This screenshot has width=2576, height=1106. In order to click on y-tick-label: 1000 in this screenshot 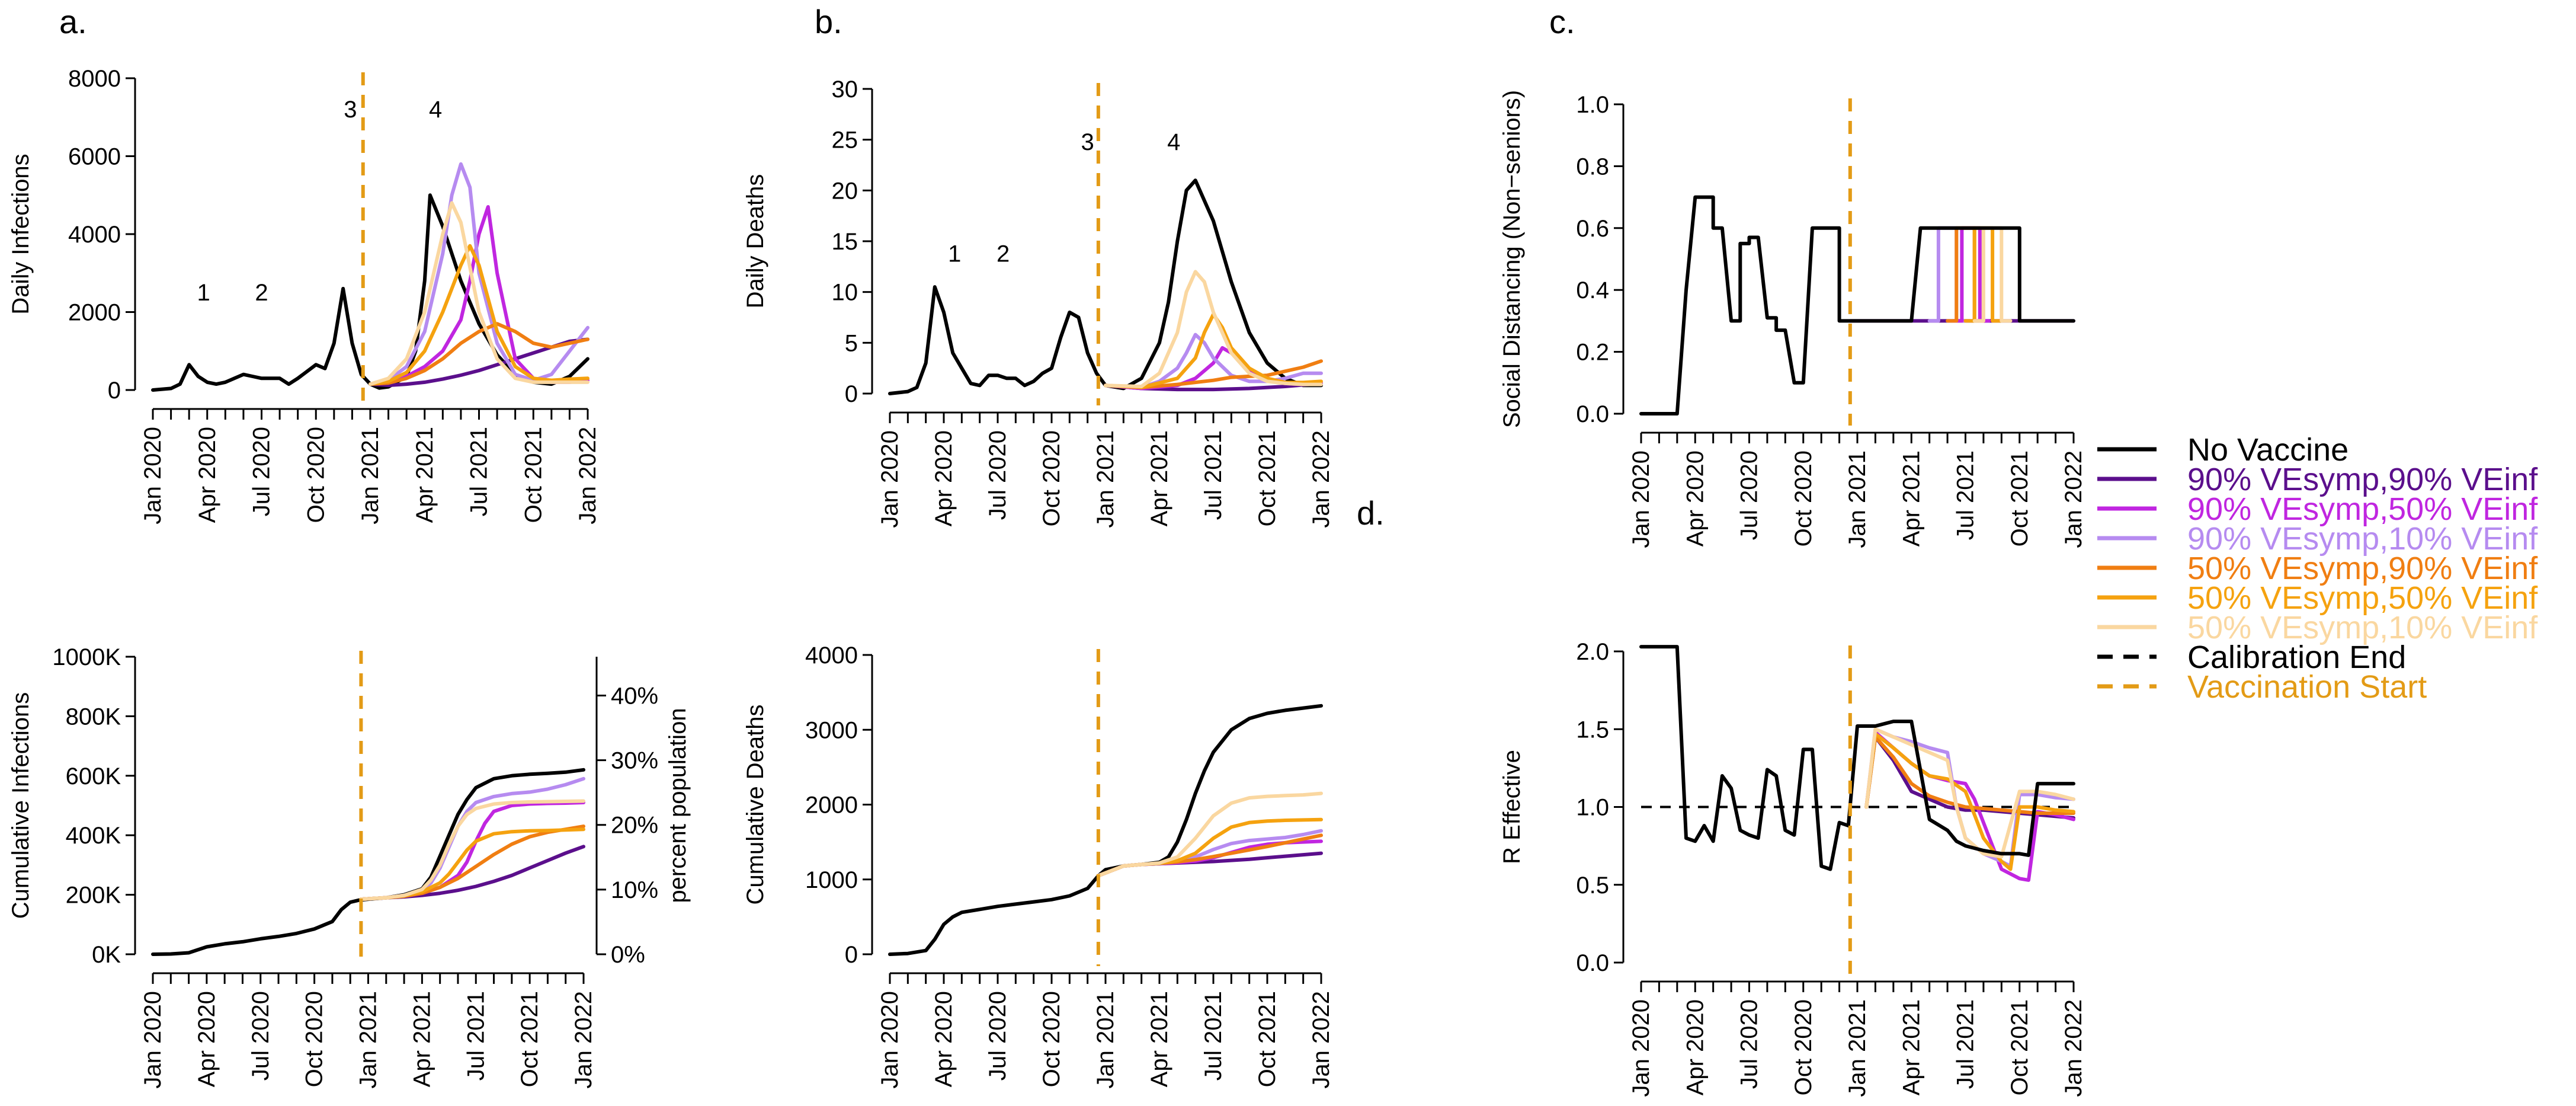, I will do `click(832, 880)`.